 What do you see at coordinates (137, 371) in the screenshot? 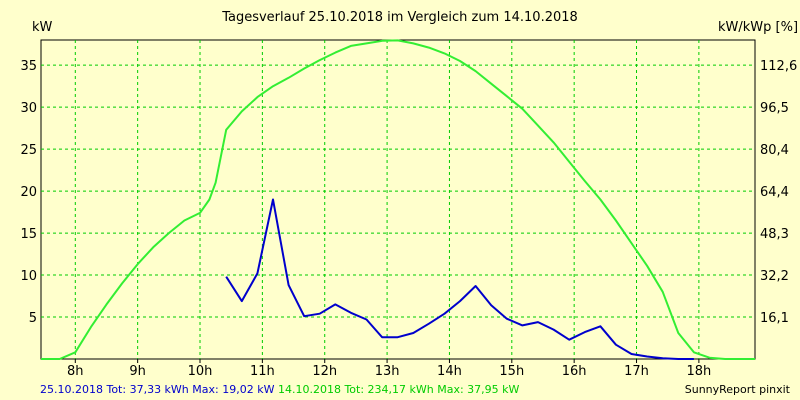
I see `x-tick-label: 9h` at bounding box center [137, 371].